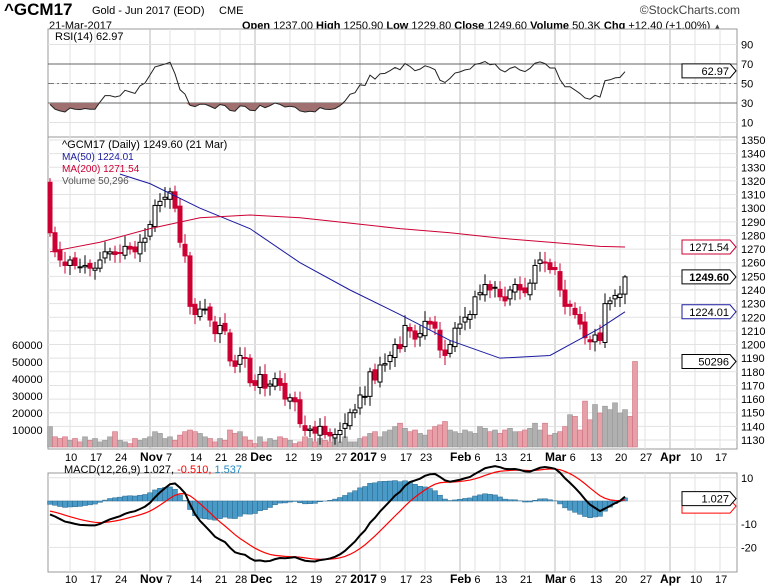  What do you see at coordinates (715, 72) in the screenshot?
I see `rsi-last-tag-text: 62.97` at bounding box center [715, 72].